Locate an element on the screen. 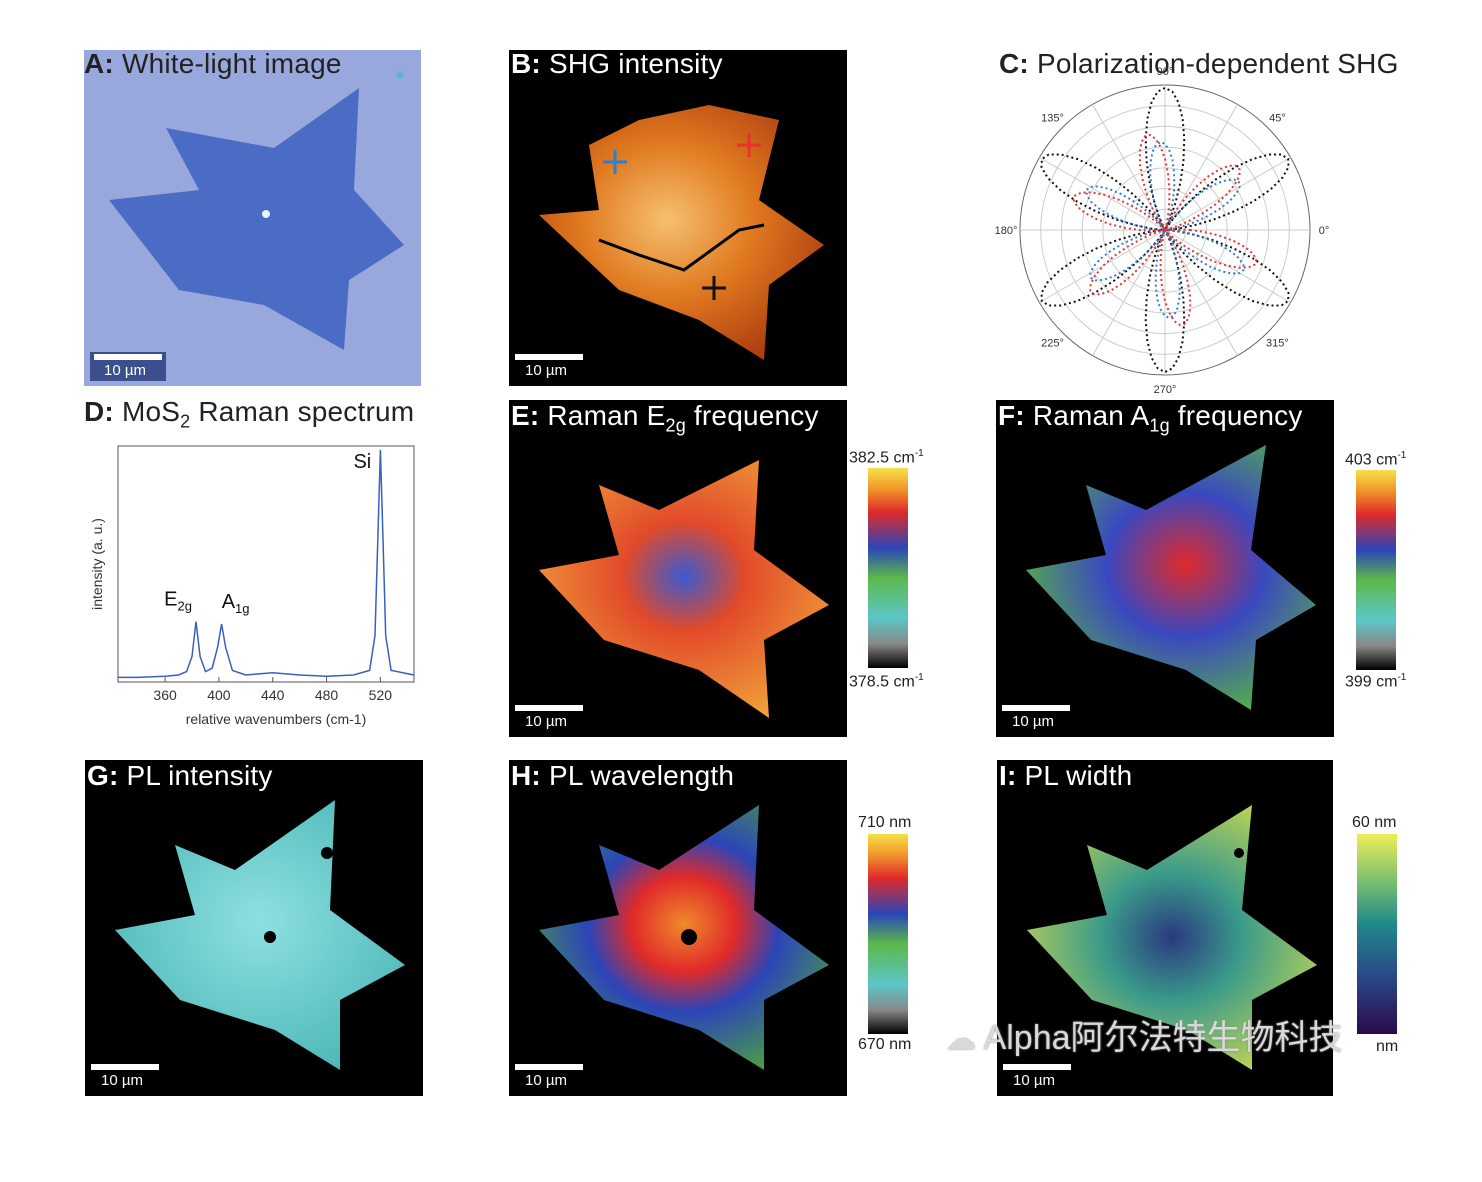  polar-plot: 90° 45° 0° 315° 270° 225° 180° 135° is located at coordinates (1162, 230).